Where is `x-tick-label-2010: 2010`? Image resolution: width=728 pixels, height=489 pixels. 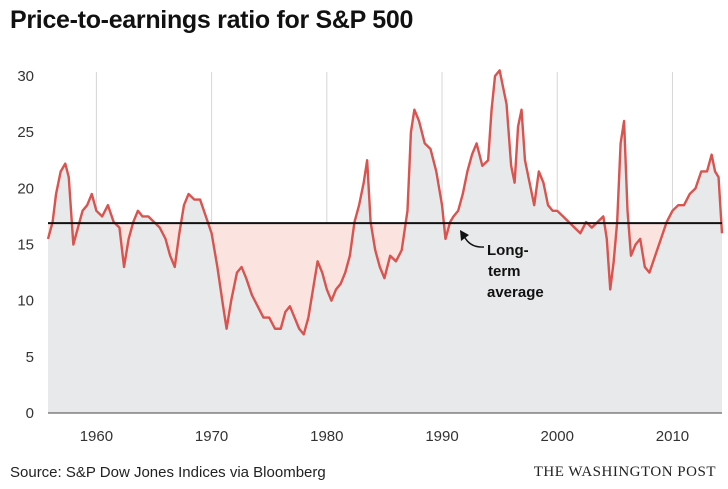 x-tick-label-2010: 2010 is located at coordinates (672, 436).